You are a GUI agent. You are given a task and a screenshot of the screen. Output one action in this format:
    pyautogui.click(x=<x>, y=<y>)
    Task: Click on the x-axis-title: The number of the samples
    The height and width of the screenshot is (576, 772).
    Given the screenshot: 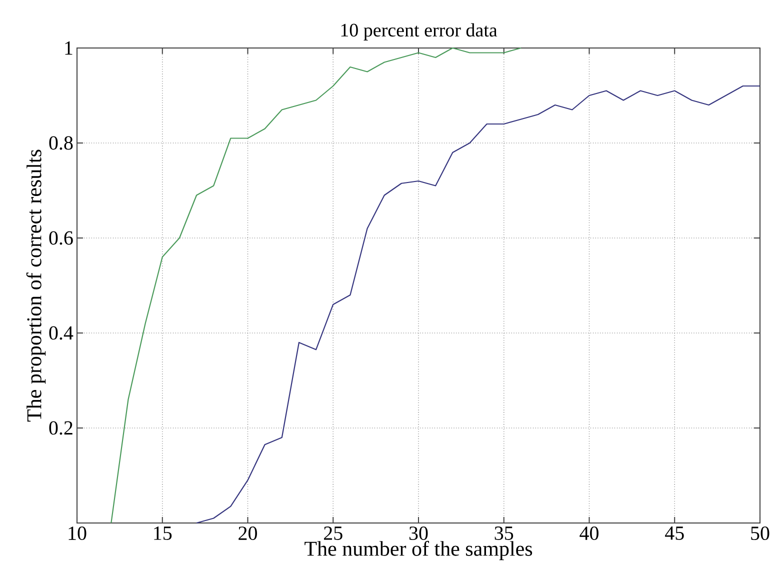 What is the action you would take?
    pyautogui.click(x=418, y=550)
    